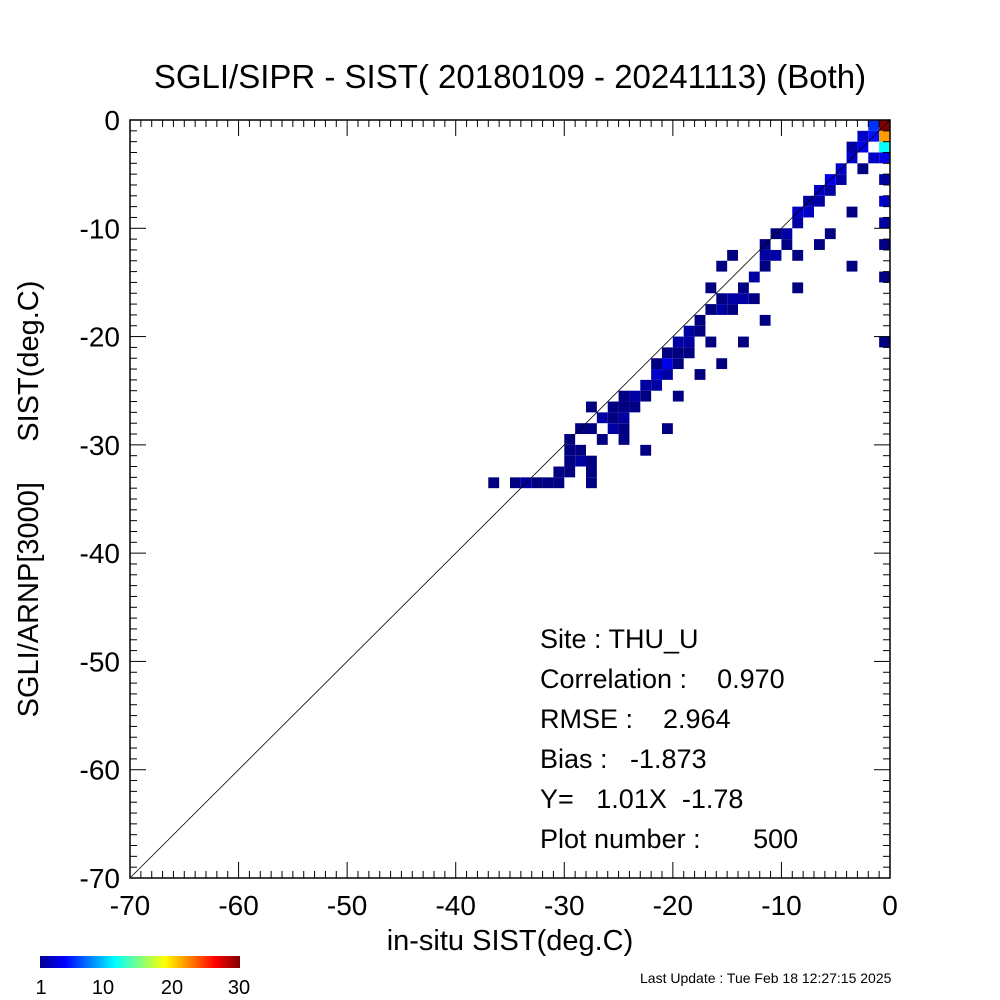  What do you see at coordinates (100, 770) in the screenshot?
I see `y-tick-label: -60` at bounding box center [100, 770].